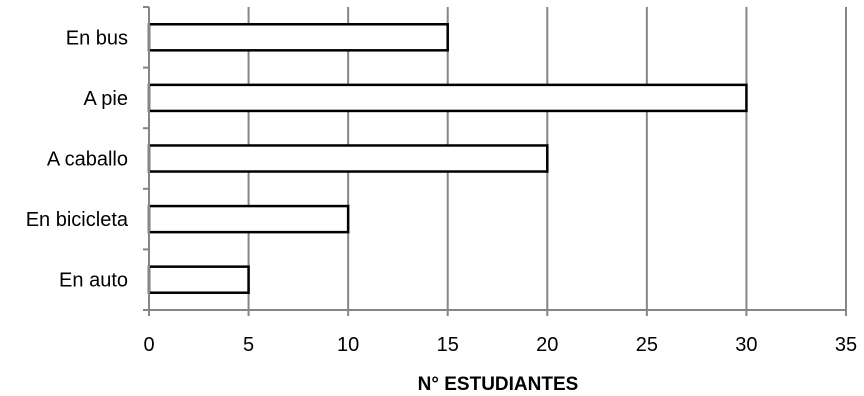 The height and width of the screenshot is (396, 864). I want to click on x-tick-label: 30, so click(746, 345).